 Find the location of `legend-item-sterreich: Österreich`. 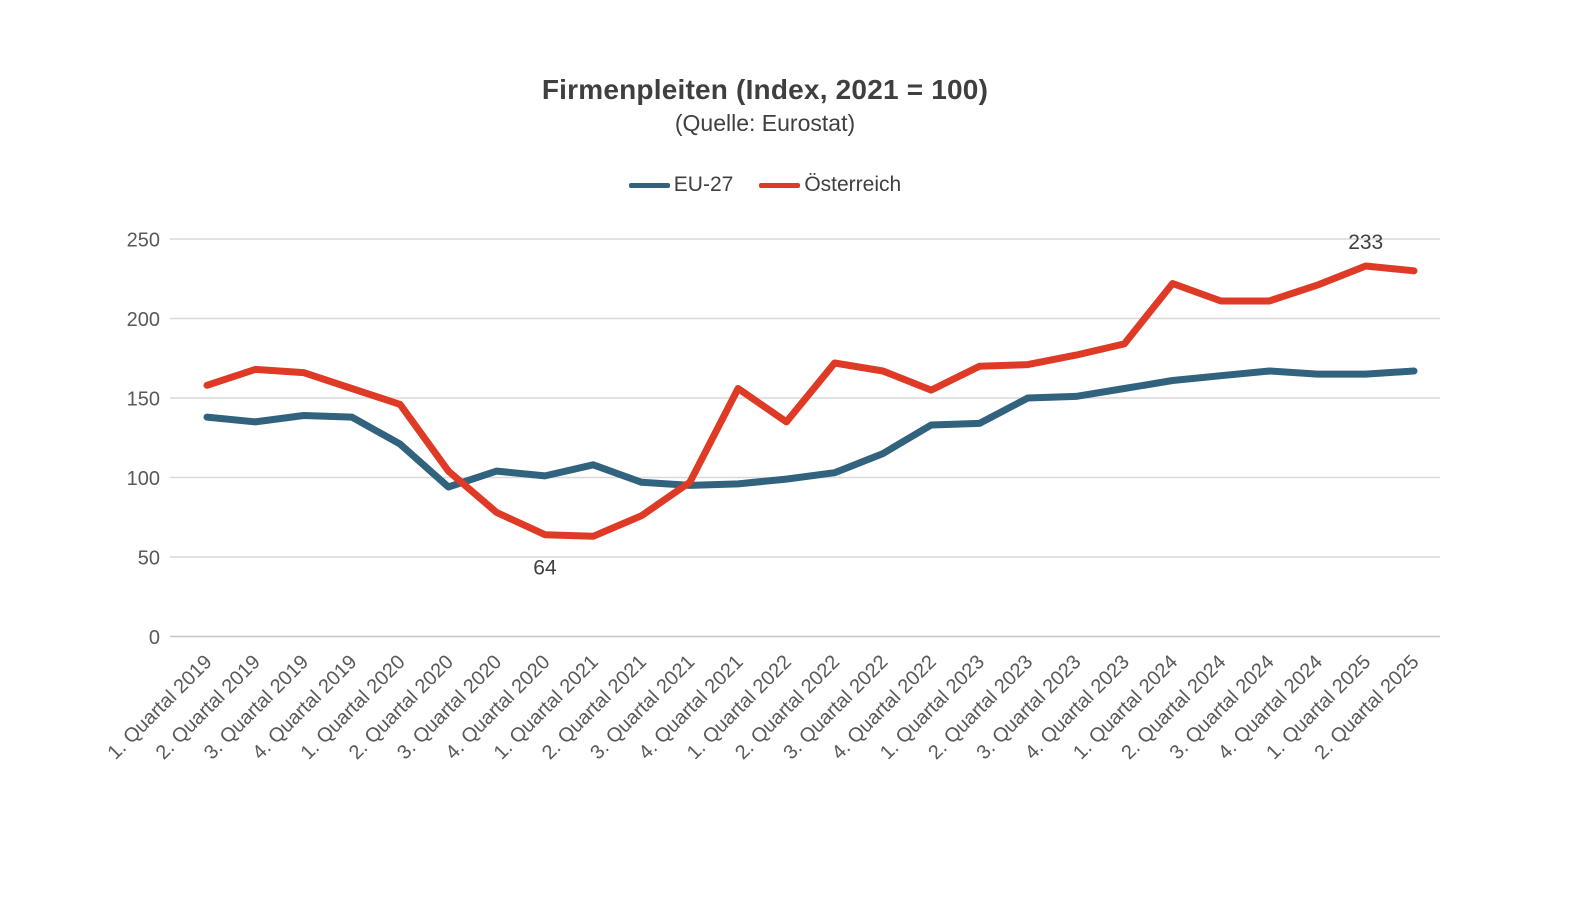

legend-item-sterreich: Österreich is located at coordinates (830, 185).